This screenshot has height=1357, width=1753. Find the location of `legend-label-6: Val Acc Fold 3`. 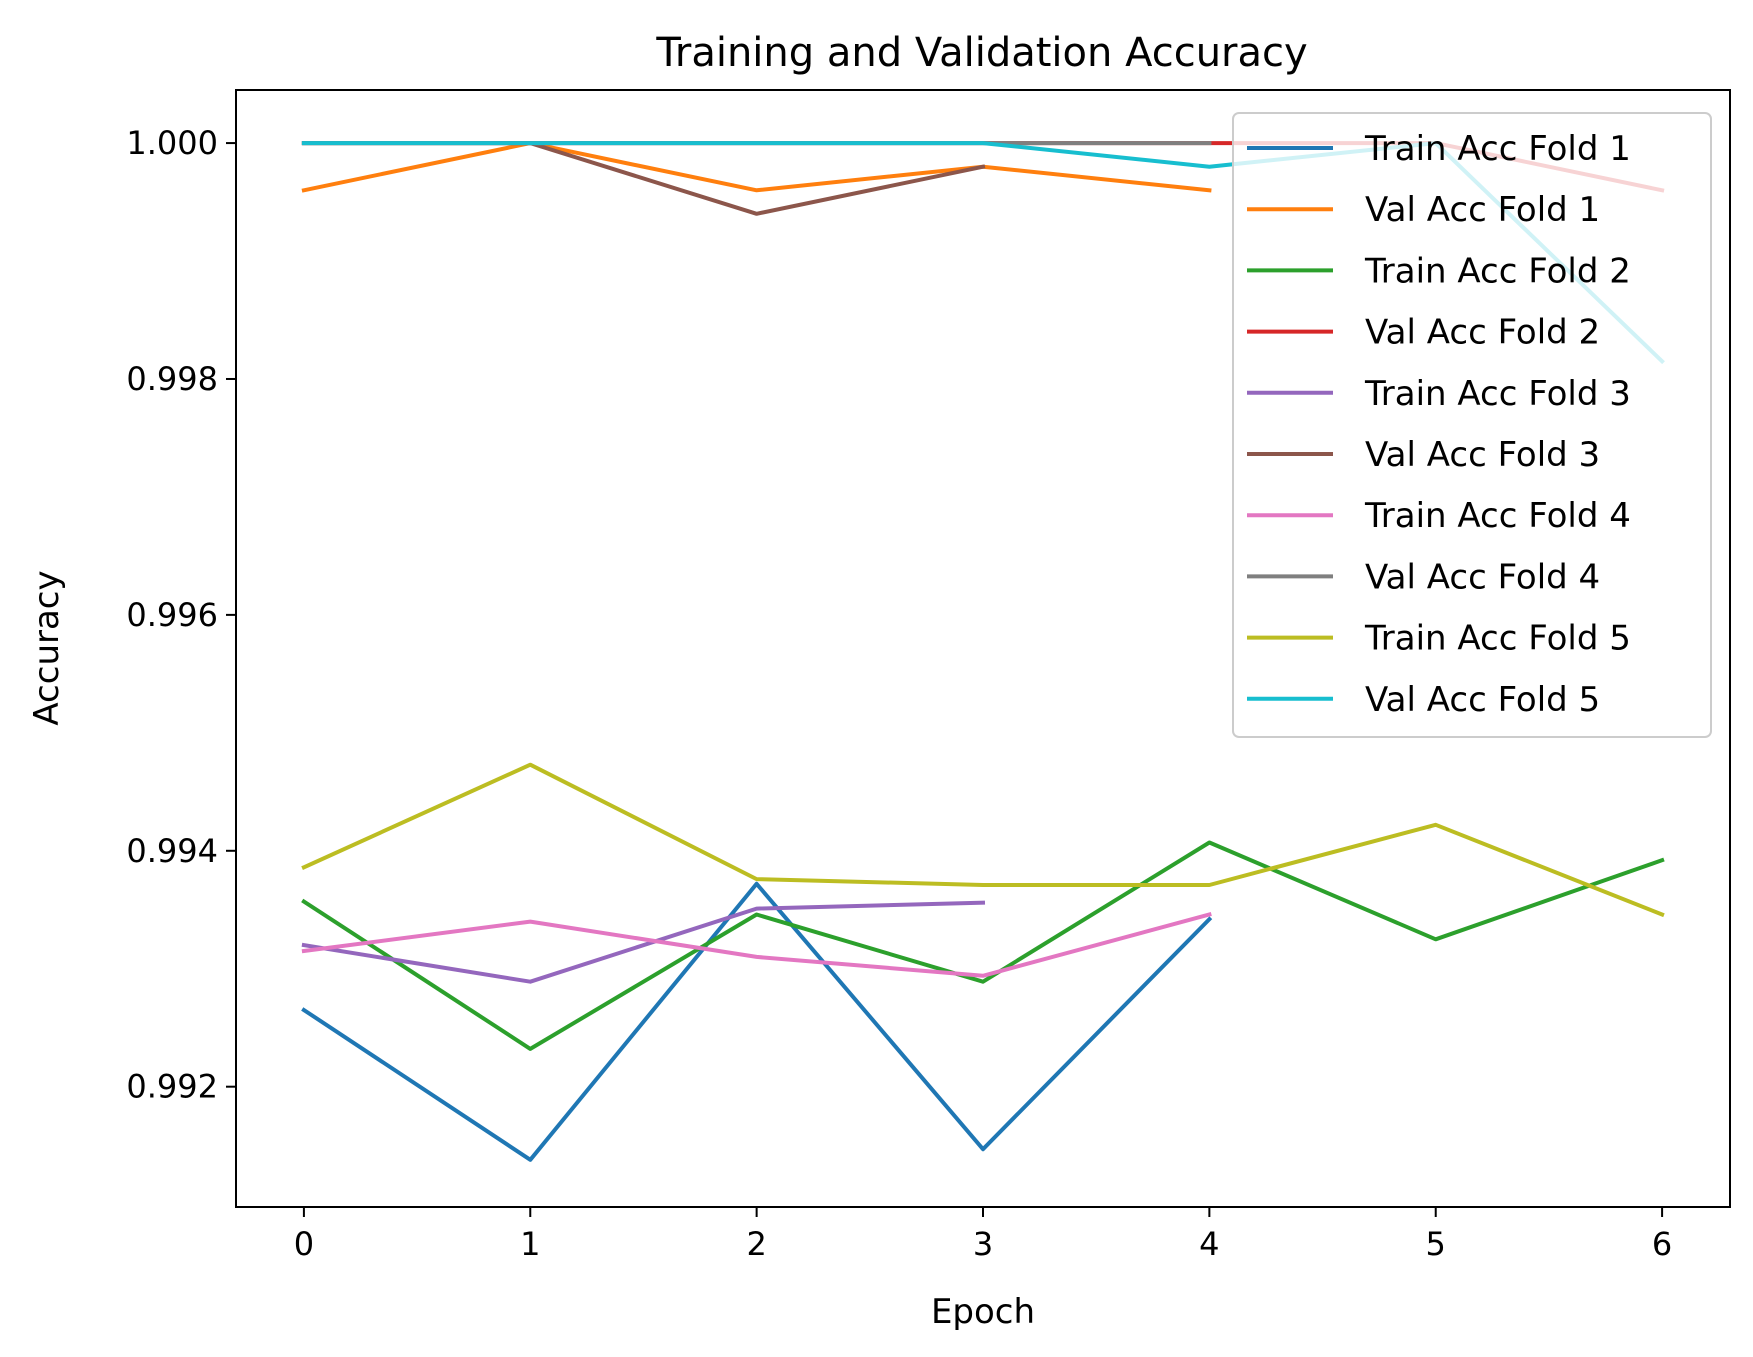

legend-label-6: Val Acc Fold 3 is located at coordinates (1482, 455).